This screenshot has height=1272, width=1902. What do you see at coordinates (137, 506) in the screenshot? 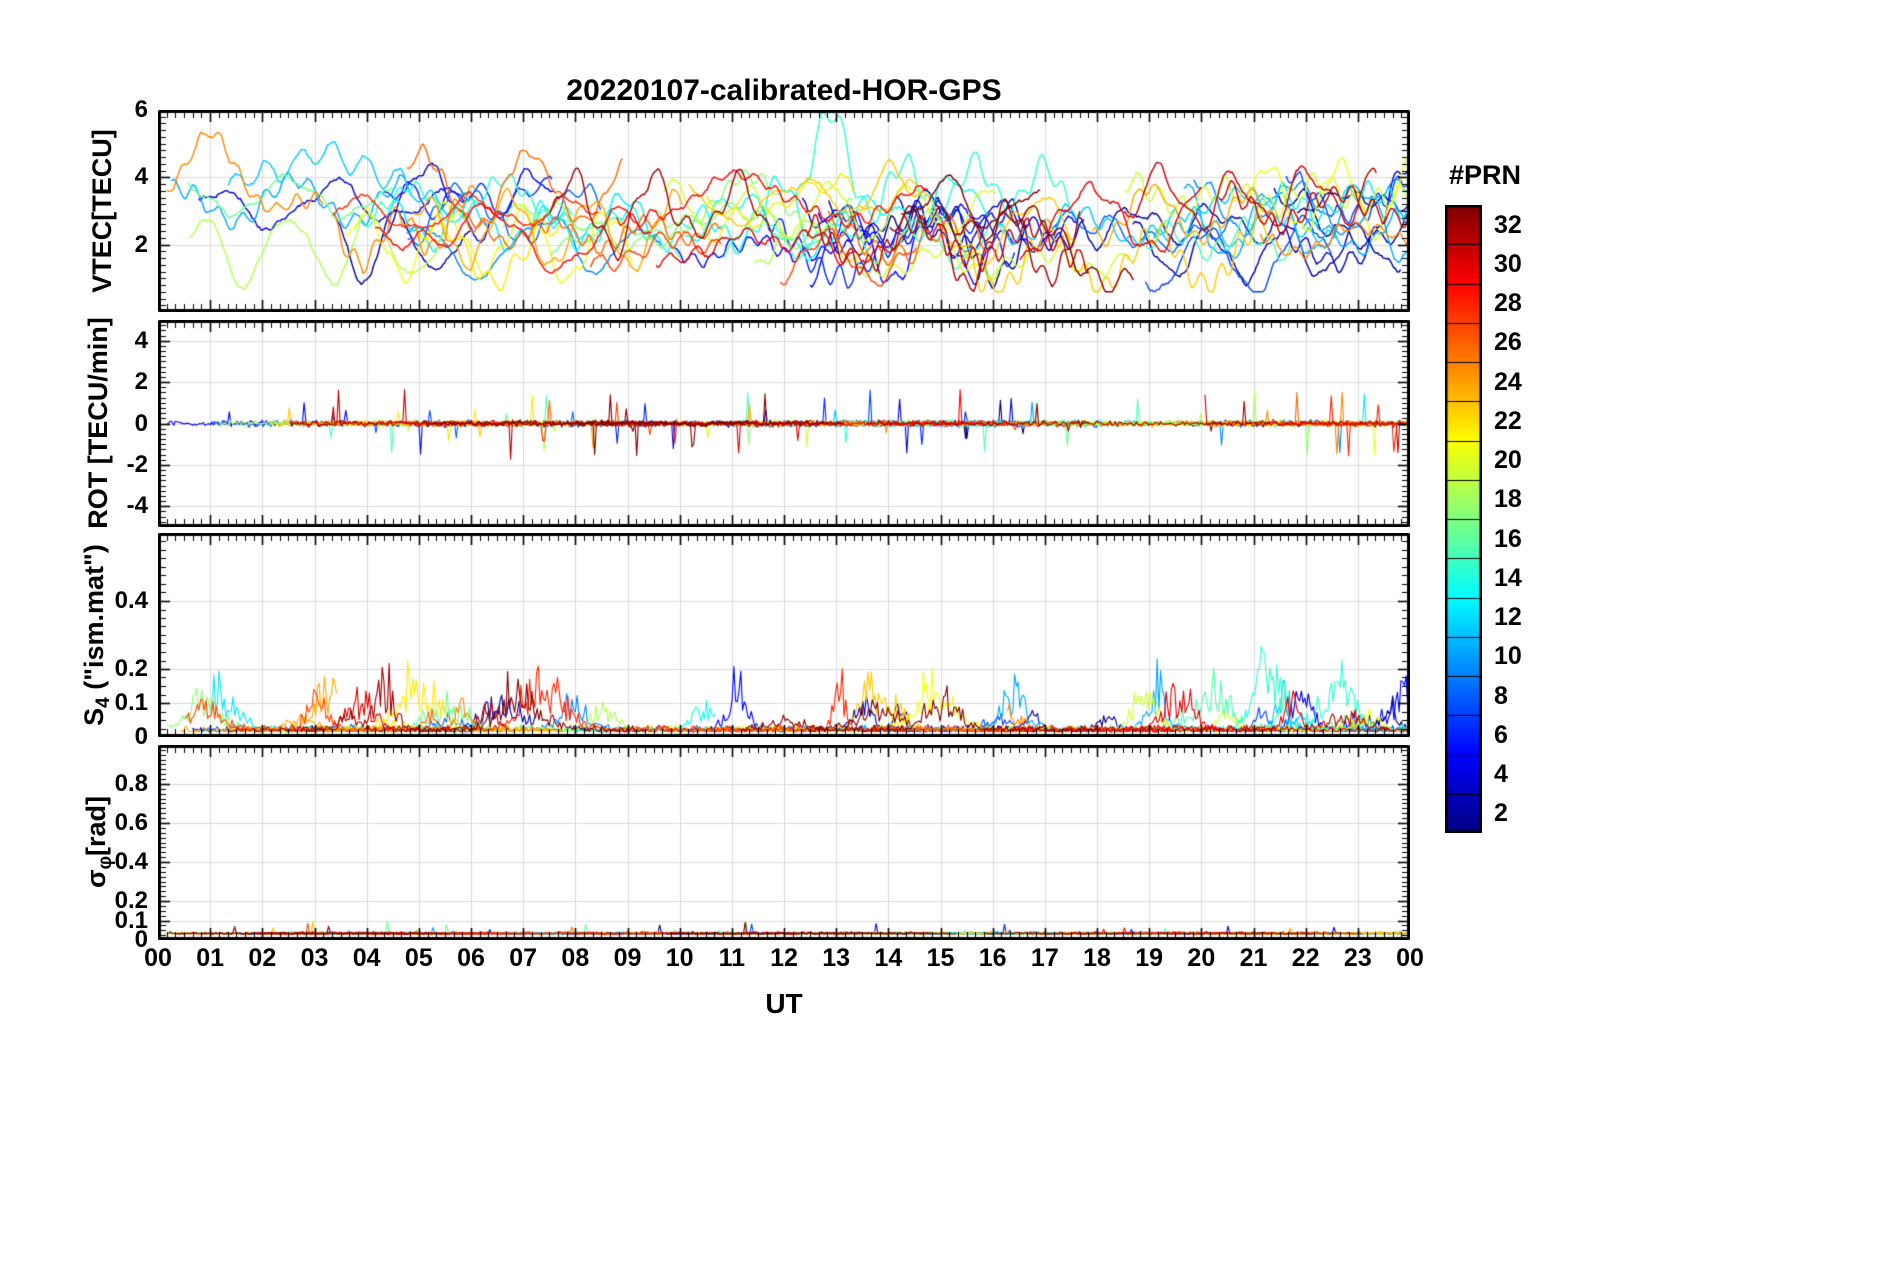
I see `y-tick-label: -4` at bounding box center [137, 506].